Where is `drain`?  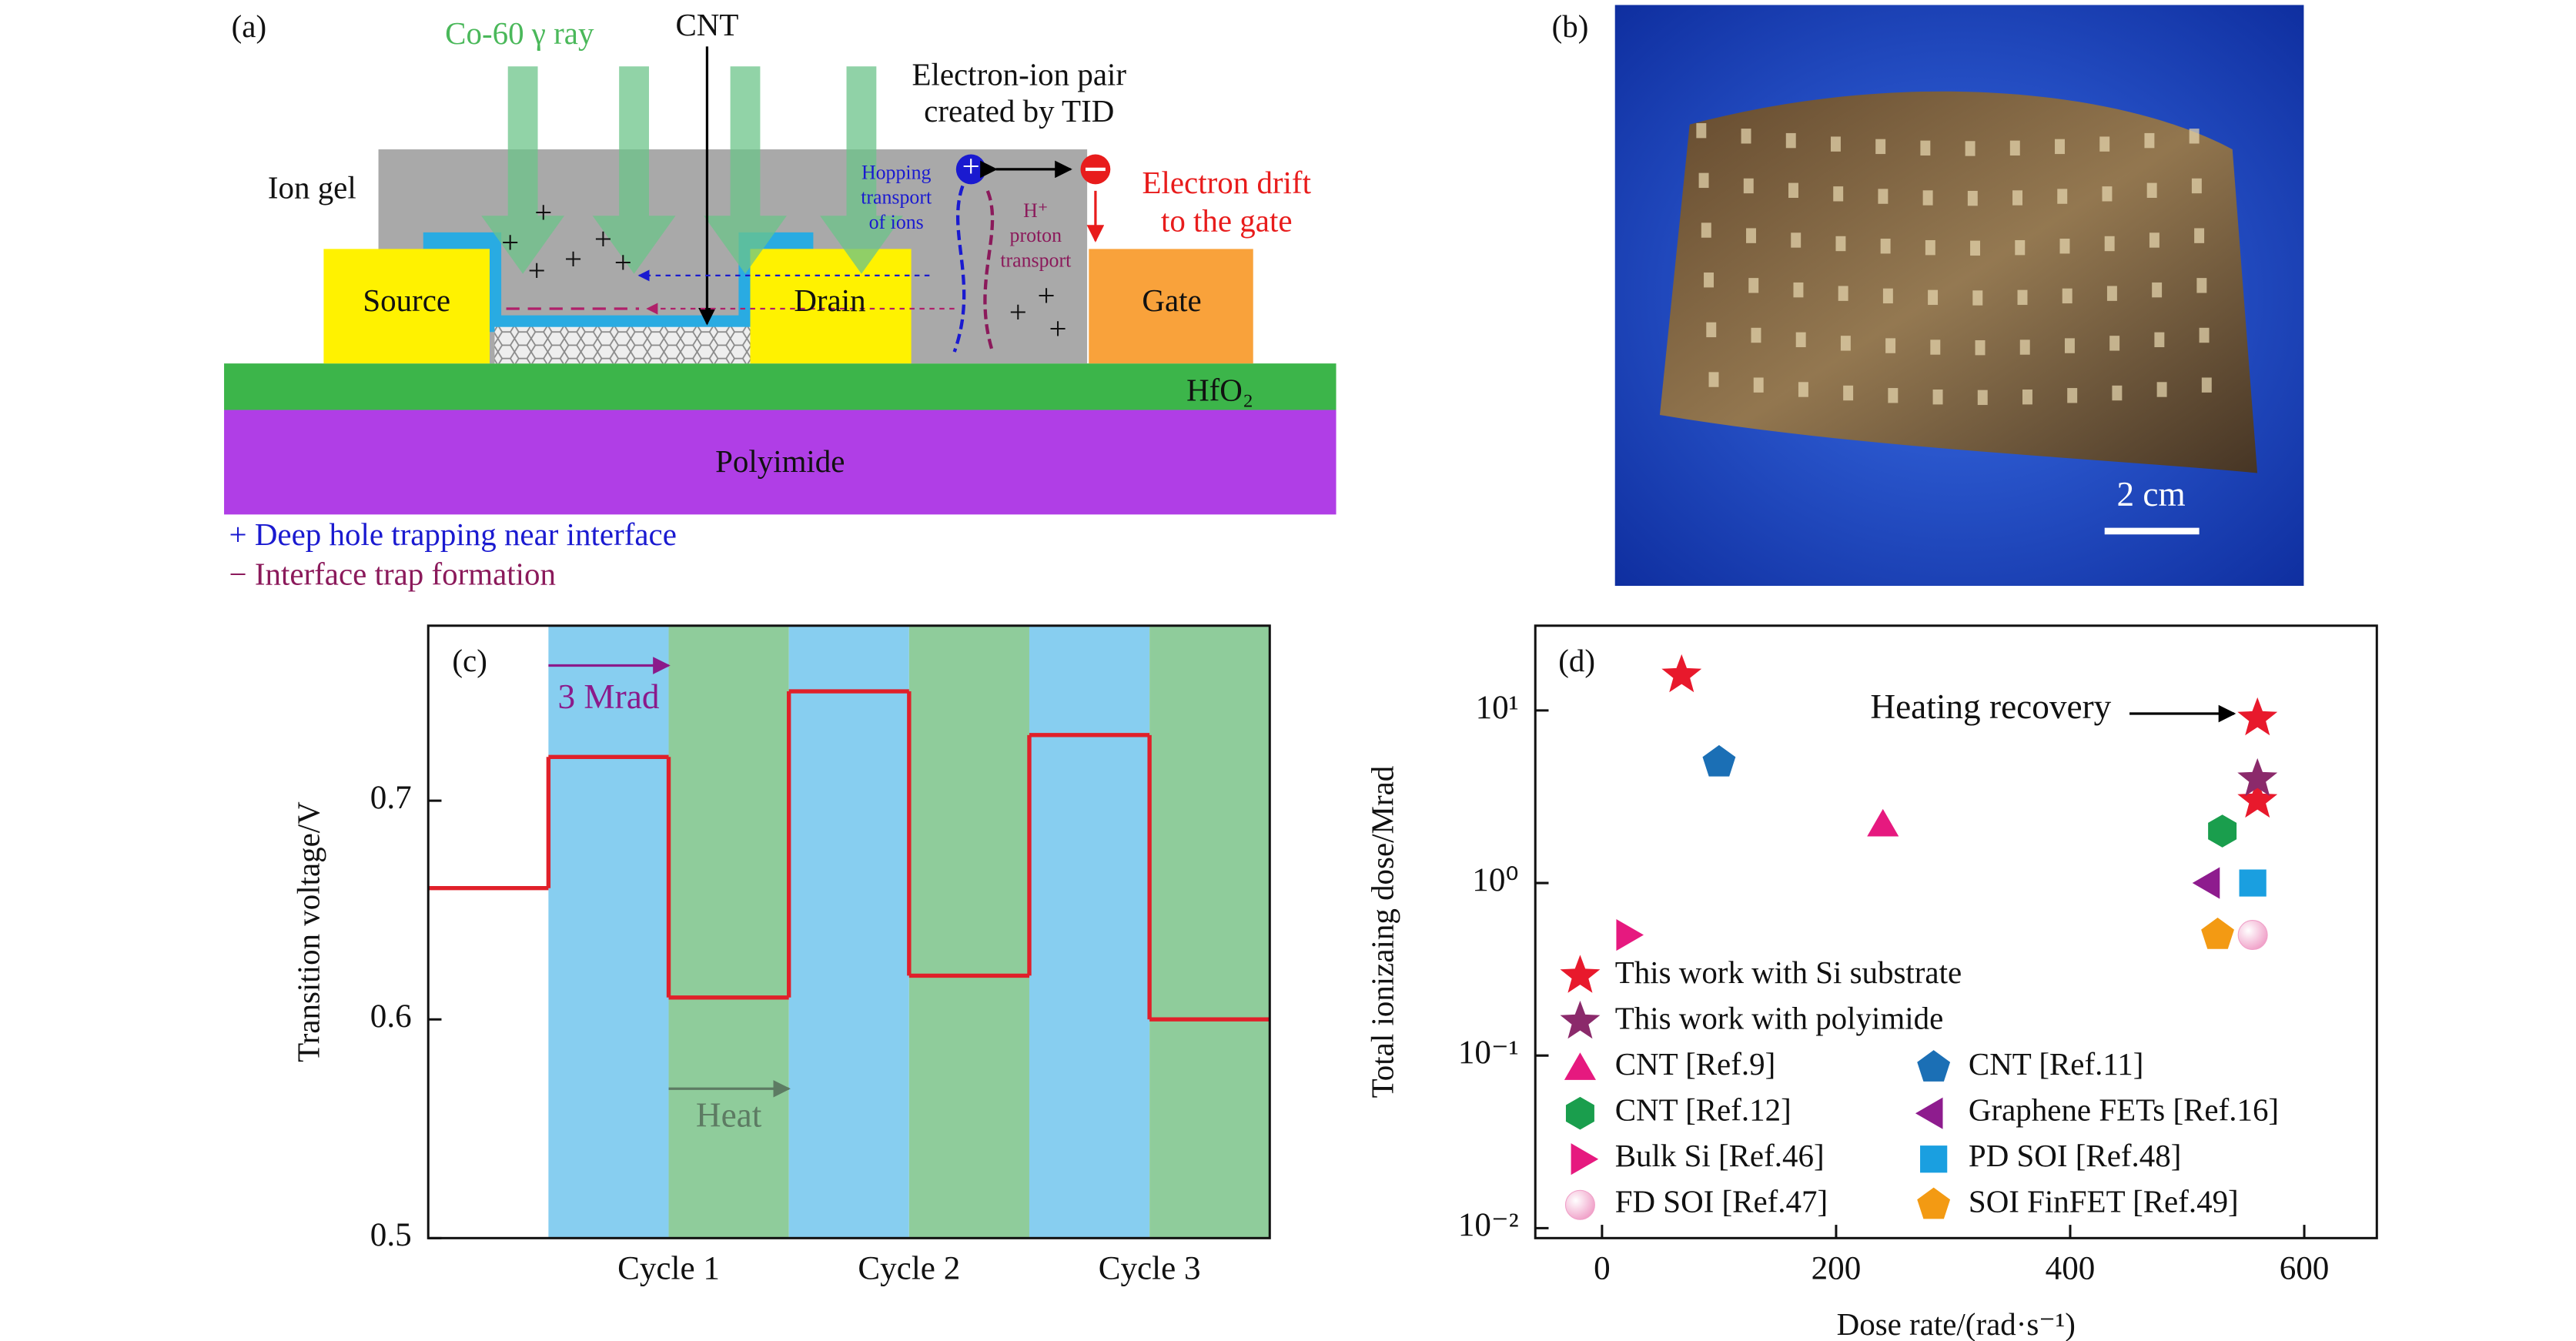 drain is located at coordinates (831, 306).